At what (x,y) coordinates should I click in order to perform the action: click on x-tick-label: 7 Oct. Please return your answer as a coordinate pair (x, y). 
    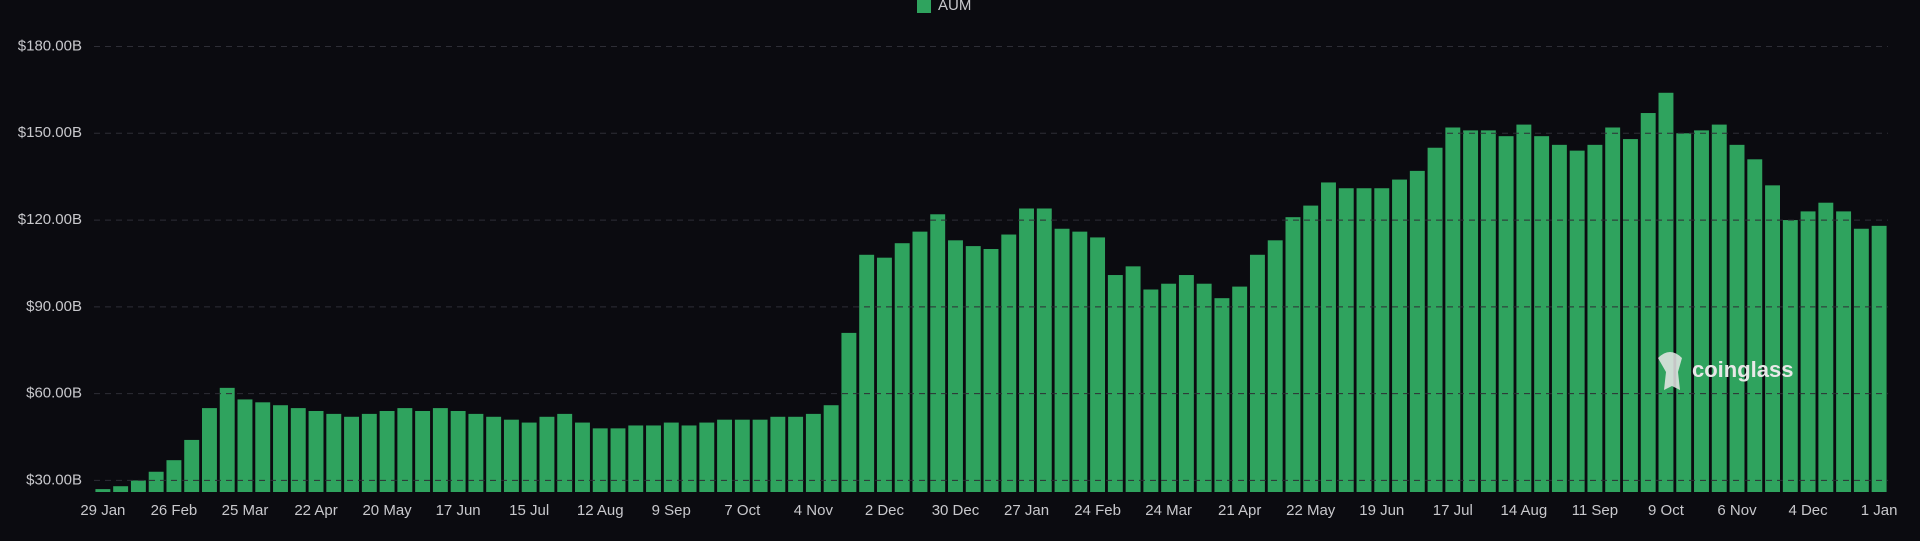
    Looking at the image, I should click on (742, 510).